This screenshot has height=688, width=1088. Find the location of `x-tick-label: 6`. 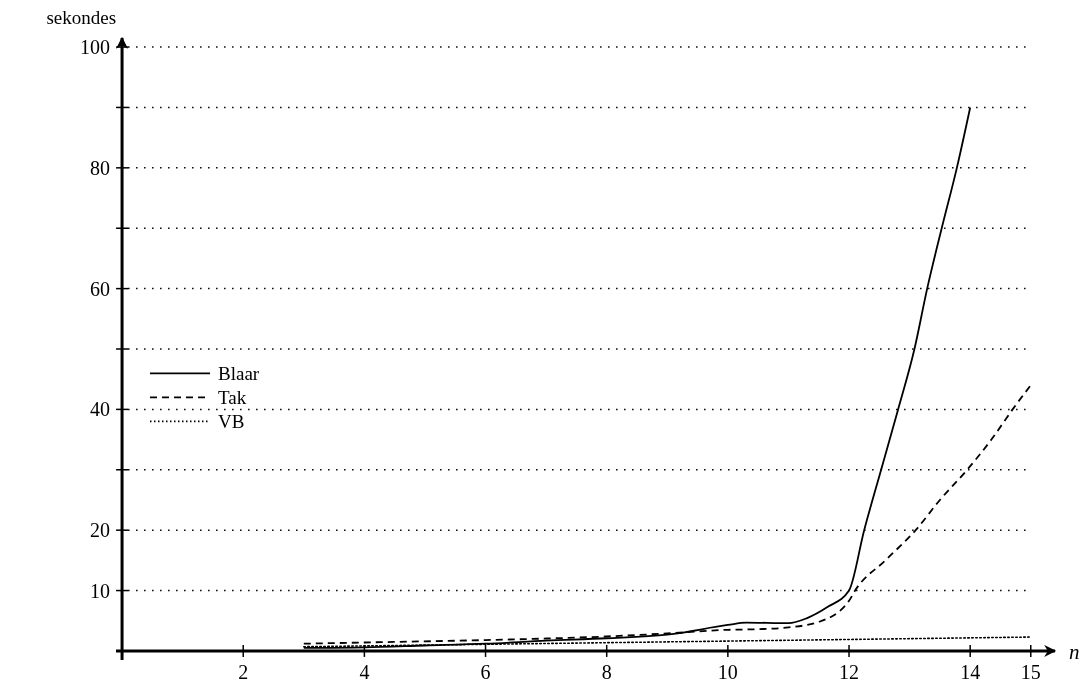

x-tick-label: 6 is located at coordinates (485, 671).